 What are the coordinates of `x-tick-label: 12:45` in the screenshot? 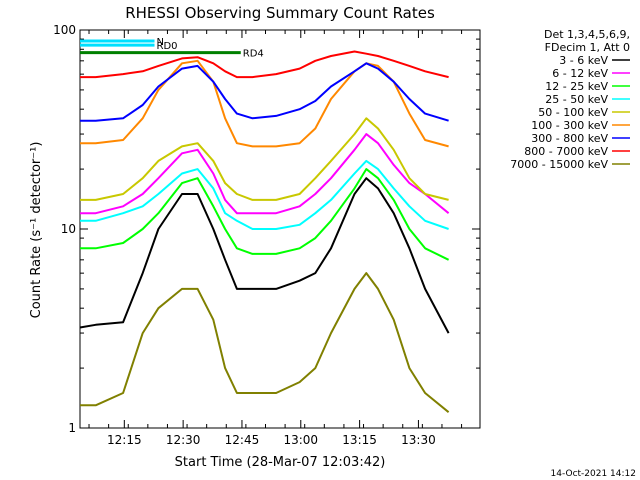 It's located at (242, 440).